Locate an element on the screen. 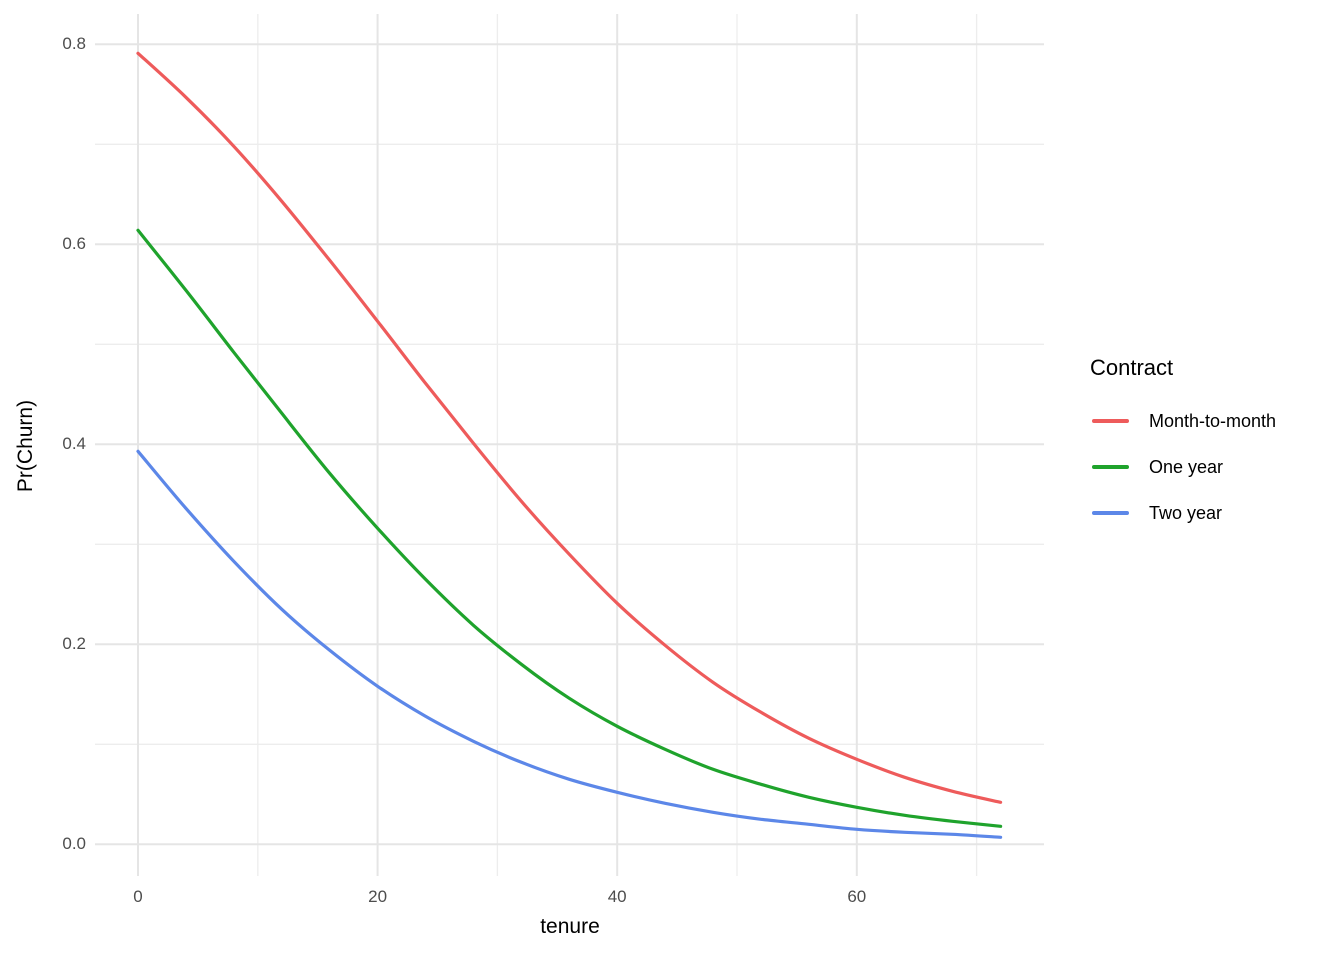 The image size is (1344, 960). legend-title: Contract is located at coordinates (1132, 367).